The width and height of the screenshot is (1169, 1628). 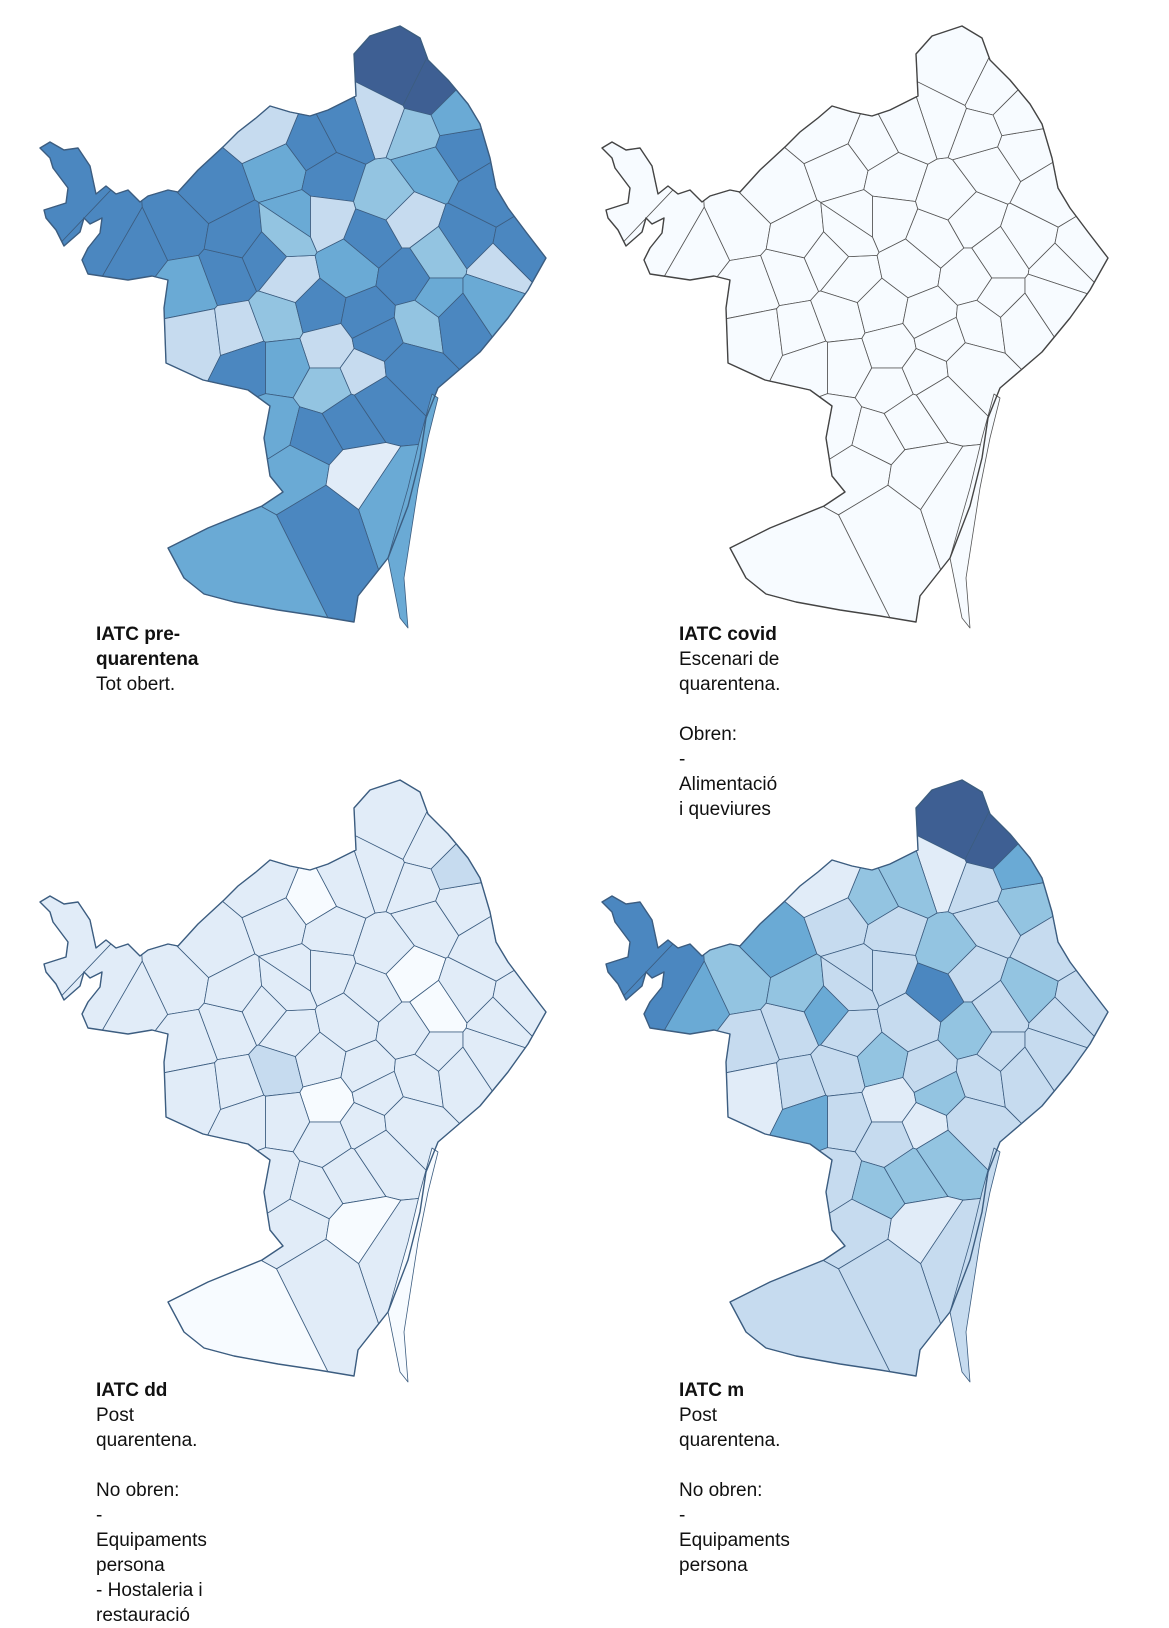 I want to click on caption-line: Tot obert., so click(x=136, y=684).